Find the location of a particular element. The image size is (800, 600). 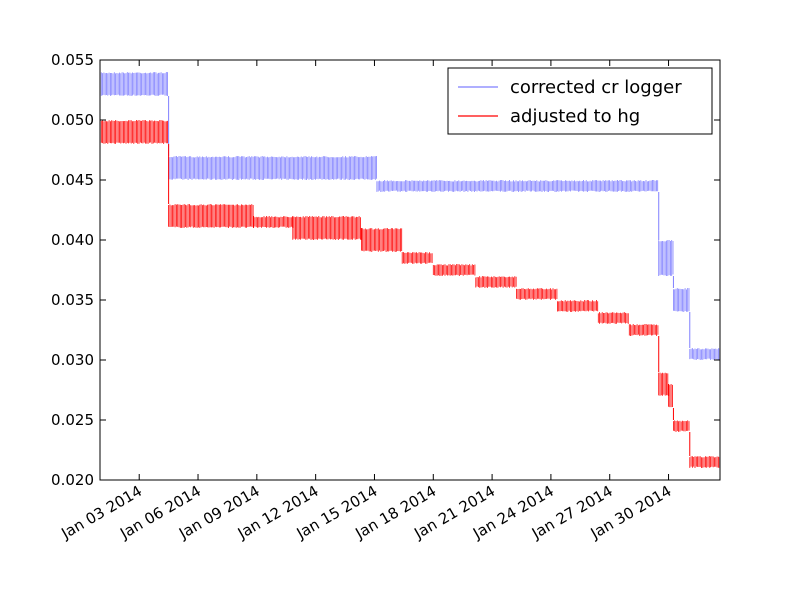

legend: corrected cr logger adjusted to hg is located at coordinates (580, 101).